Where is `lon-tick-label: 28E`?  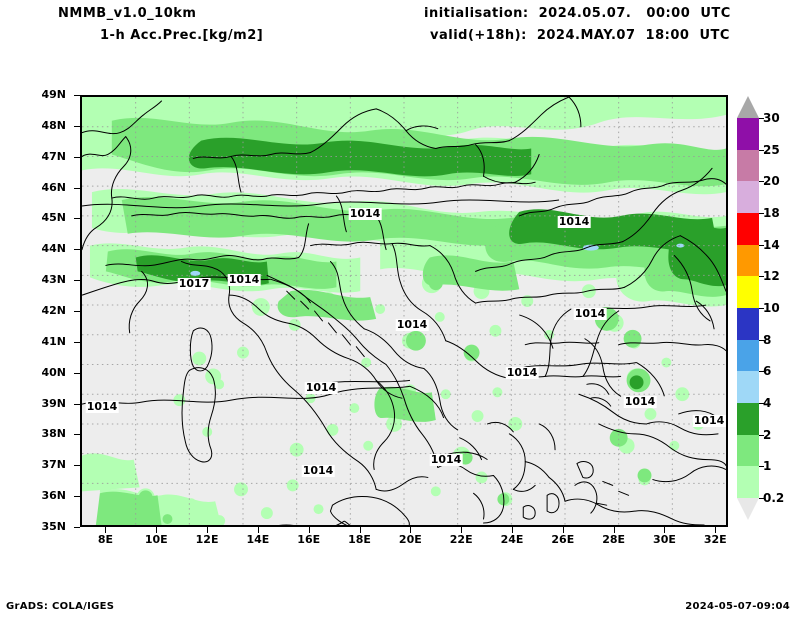
lon-tick-label: 28E is located at coordinates (614, 539).